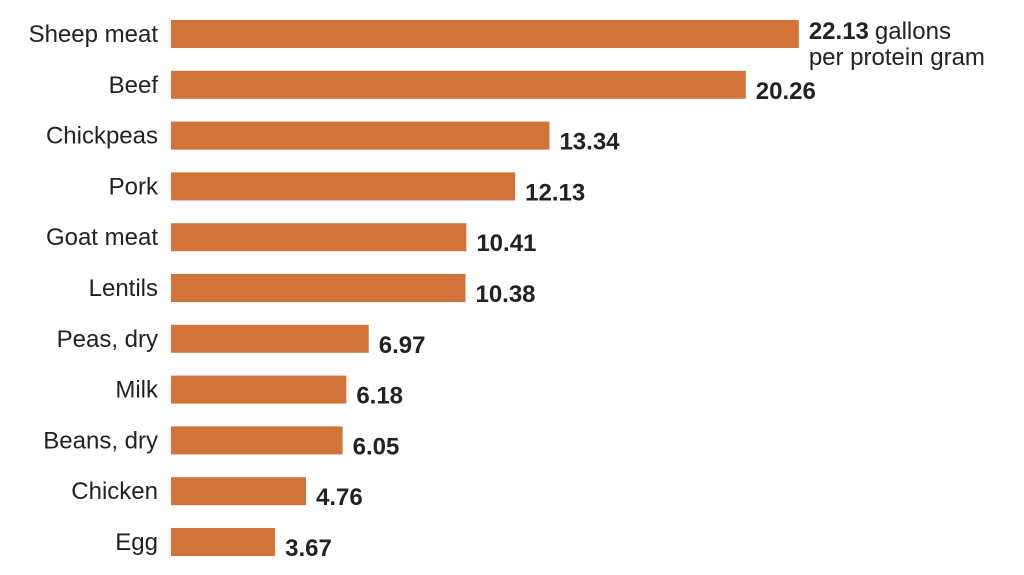 The image size is (1024, 575). Describe the element at coordinates (134, 85) in the screenshot. I see `category-label: Beef` at that location.